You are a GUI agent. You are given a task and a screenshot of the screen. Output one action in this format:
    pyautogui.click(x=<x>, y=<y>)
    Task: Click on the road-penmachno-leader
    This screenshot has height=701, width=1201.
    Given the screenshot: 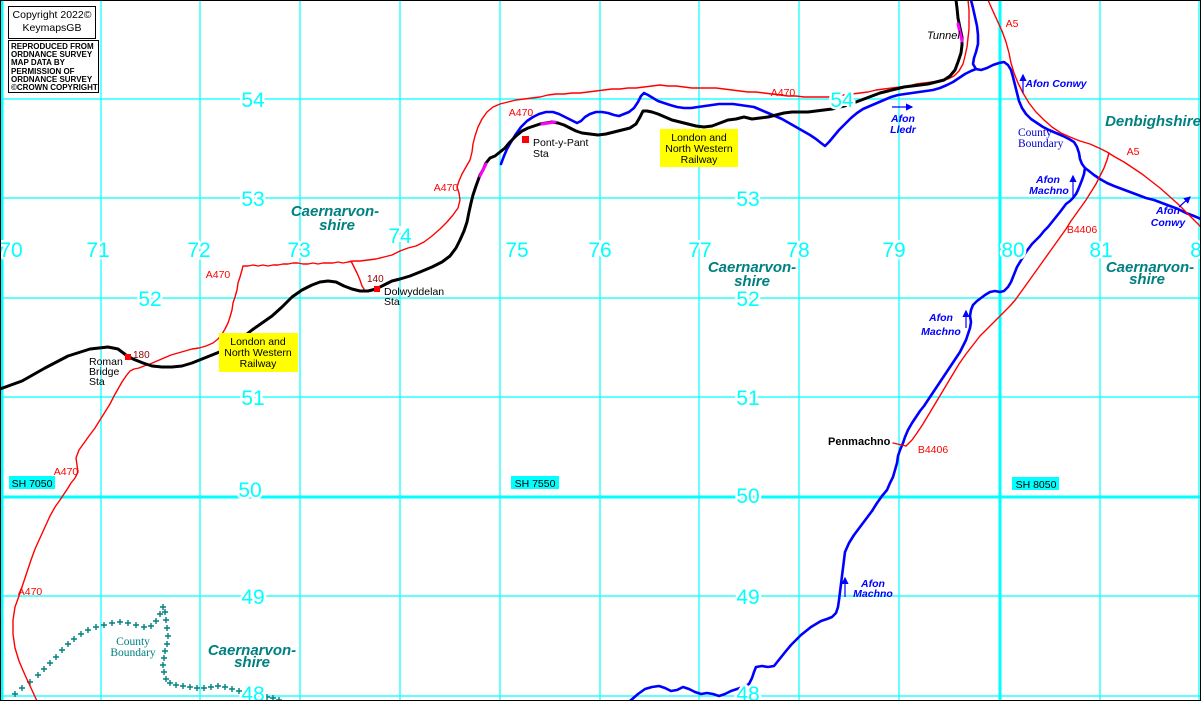 What is the action you would take?
    pyautogui.click(x=899, y=444)
    